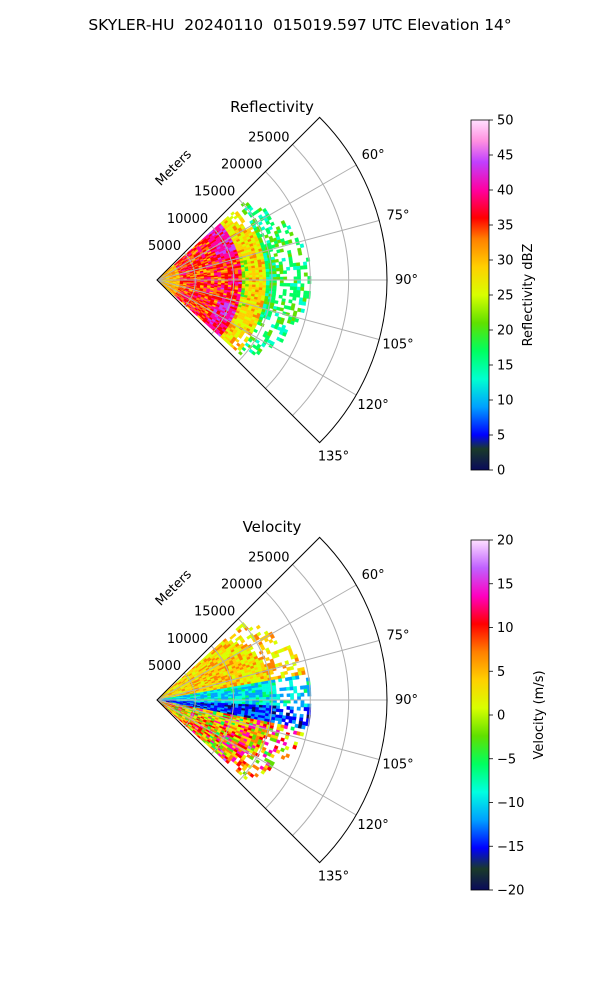 The width and height of the screenshot is (600, 1000). Describe the element at coordinates (505, 226) in the screenshot. I see `colorbar-tick-label: 35` at that location.